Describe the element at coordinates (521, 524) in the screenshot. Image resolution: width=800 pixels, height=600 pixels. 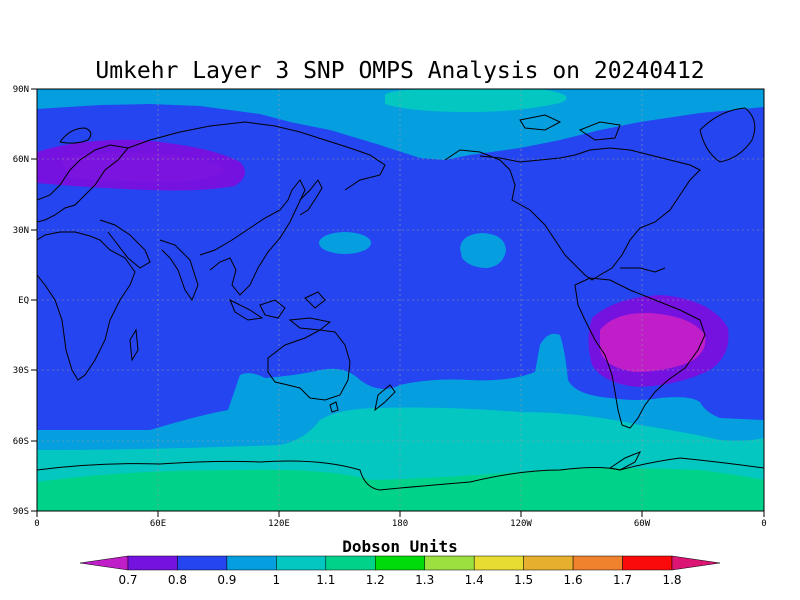
I see `lon-tick-label: 120W` at that location.